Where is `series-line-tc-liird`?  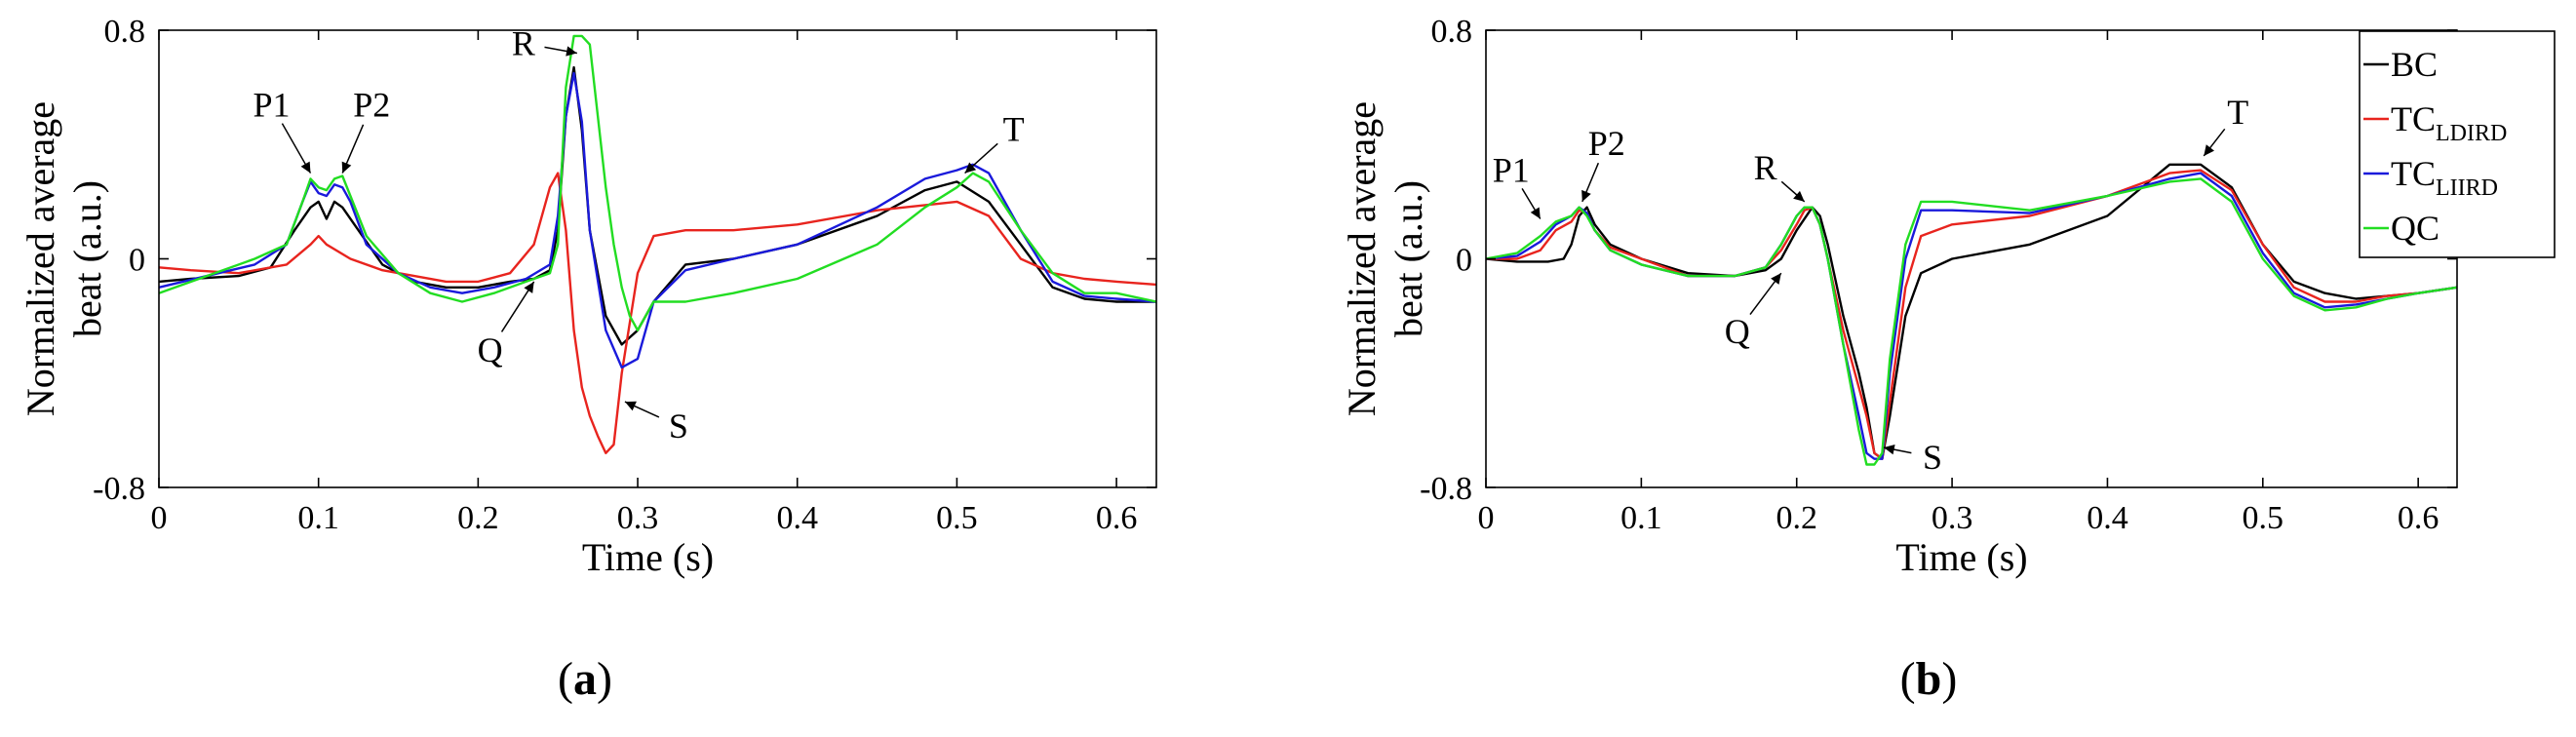 series-line-tc-liird is located at coordinates (1971, 316).